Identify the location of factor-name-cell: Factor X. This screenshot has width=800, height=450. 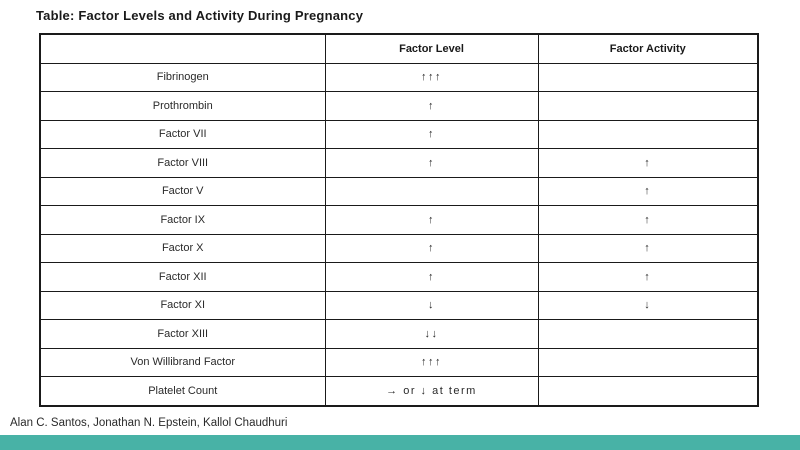
(182, 248).